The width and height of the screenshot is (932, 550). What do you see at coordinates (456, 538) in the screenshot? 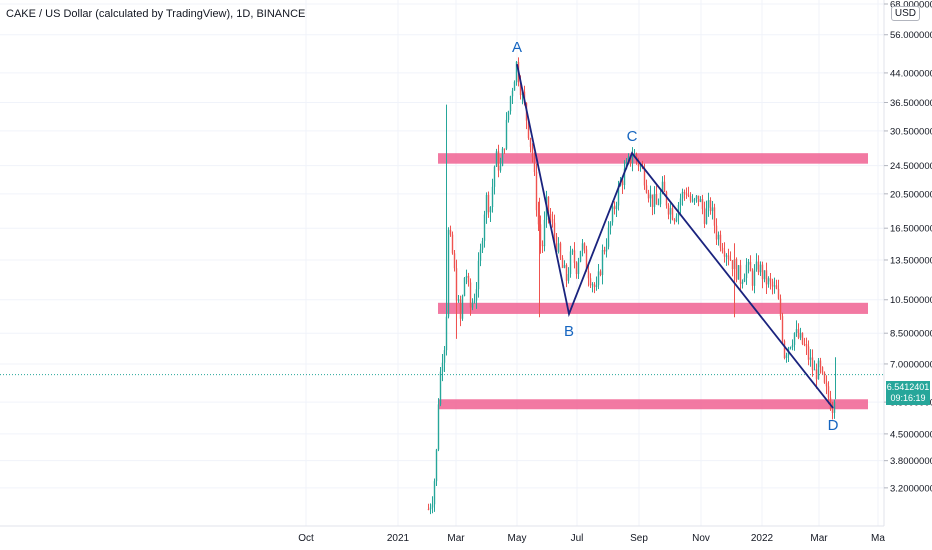
I see `time-tick-label: Mar` at bounding box center [456, 538].